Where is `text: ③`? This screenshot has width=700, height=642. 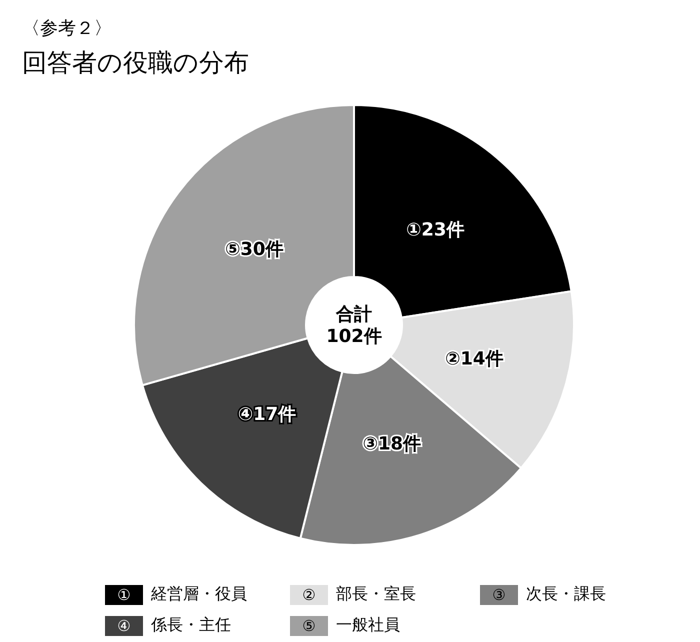 text: ③ is located at coordinates (499, 595).